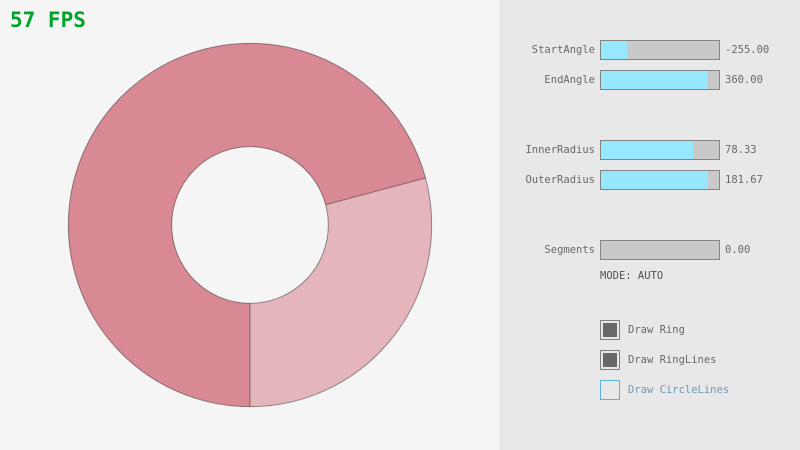 The width and height of the screenshot is (800, 450). Describe the element at coordinates (560, 180) in the screenshot. I see `slider-label: OuterRadius` at that location.